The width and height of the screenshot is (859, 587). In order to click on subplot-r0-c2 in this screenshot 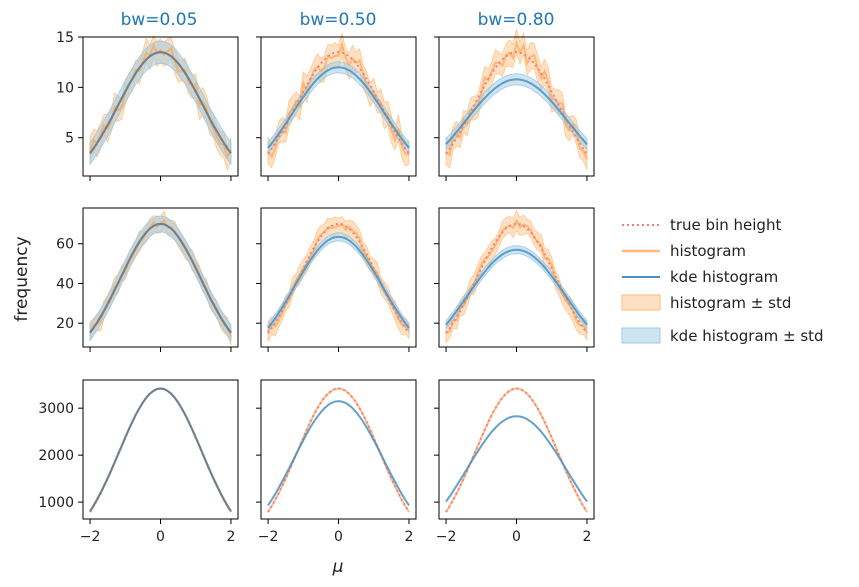, I will do `click(514, 104)`.